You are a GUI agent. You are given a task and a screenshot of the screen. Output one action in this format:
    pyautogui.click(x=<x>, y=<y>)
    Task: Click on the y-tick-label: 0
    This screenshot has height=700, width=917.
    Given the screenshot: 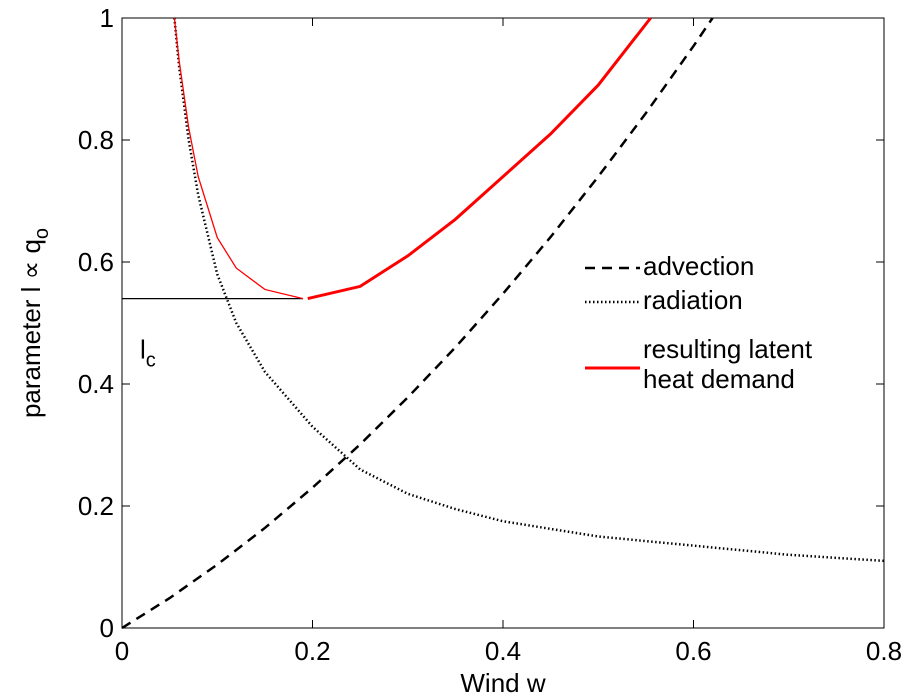 What is the action you would take?
    pyautogui.click(x=107, y=628)
    